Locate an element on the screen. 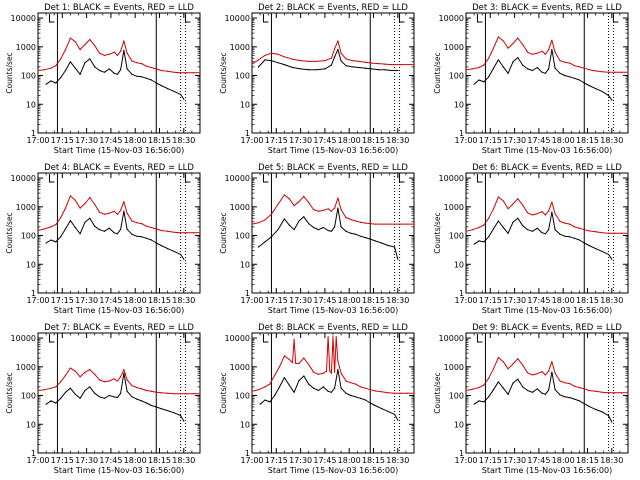 This screenshot has width=640, height=480. x-tick-label: 17:00 is located at coordinates (37, 300).